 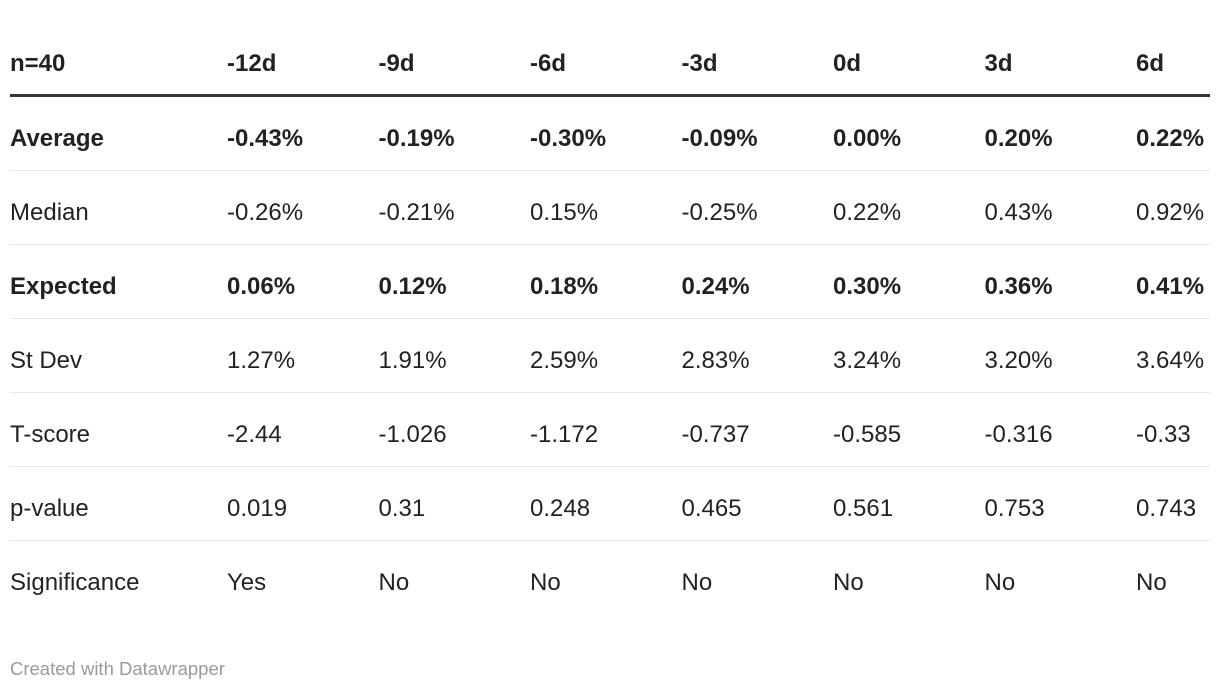 I want to click on row-label: T-score, so click(x=118, y=429).